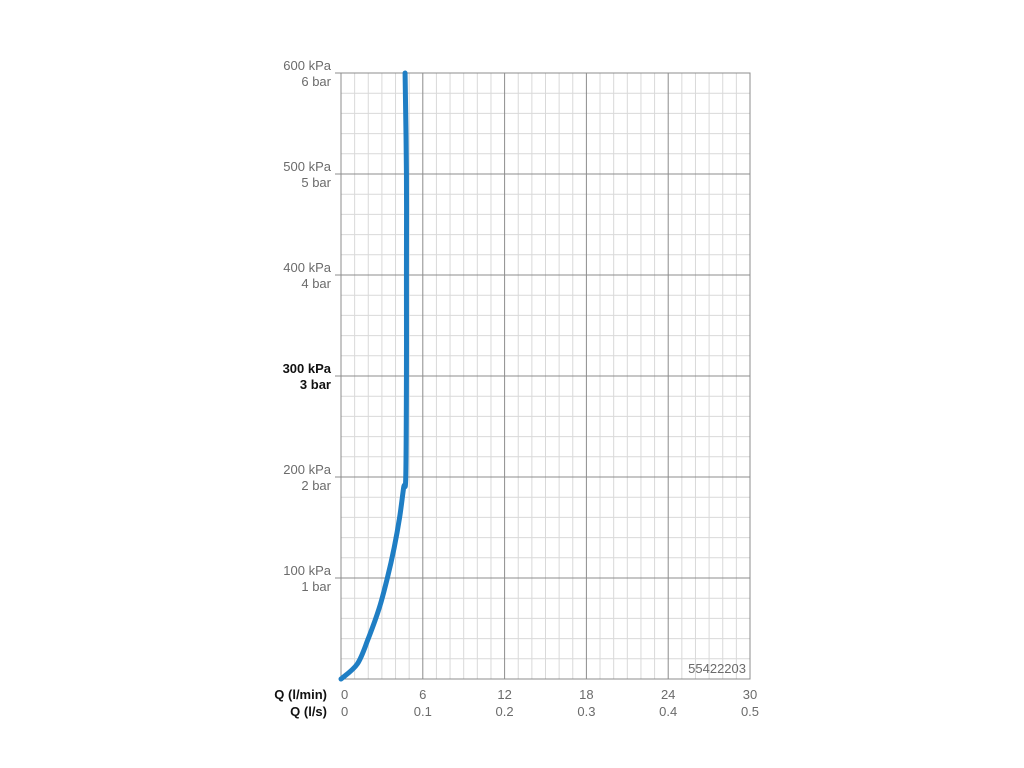 The height and width of the screenshot is (768, 1024). Describe the element at coordinates (668, 694) in the screenshot. I see `x-tick-label: 24` at that location.